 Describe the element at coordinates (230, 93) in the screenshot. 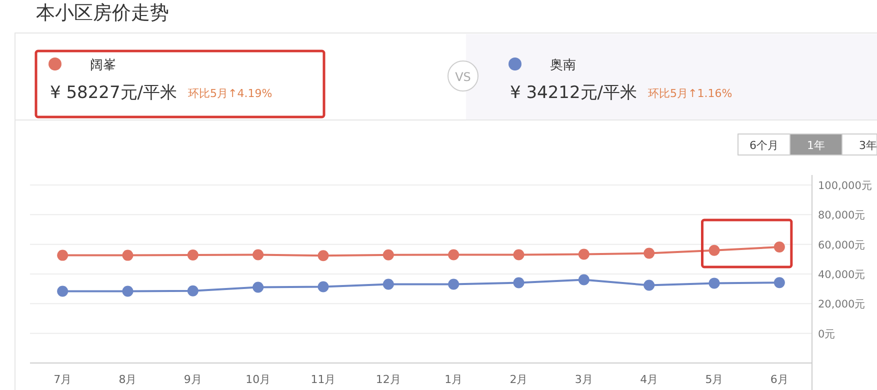

I see `text: 环比5月↑4.19%` at that location.